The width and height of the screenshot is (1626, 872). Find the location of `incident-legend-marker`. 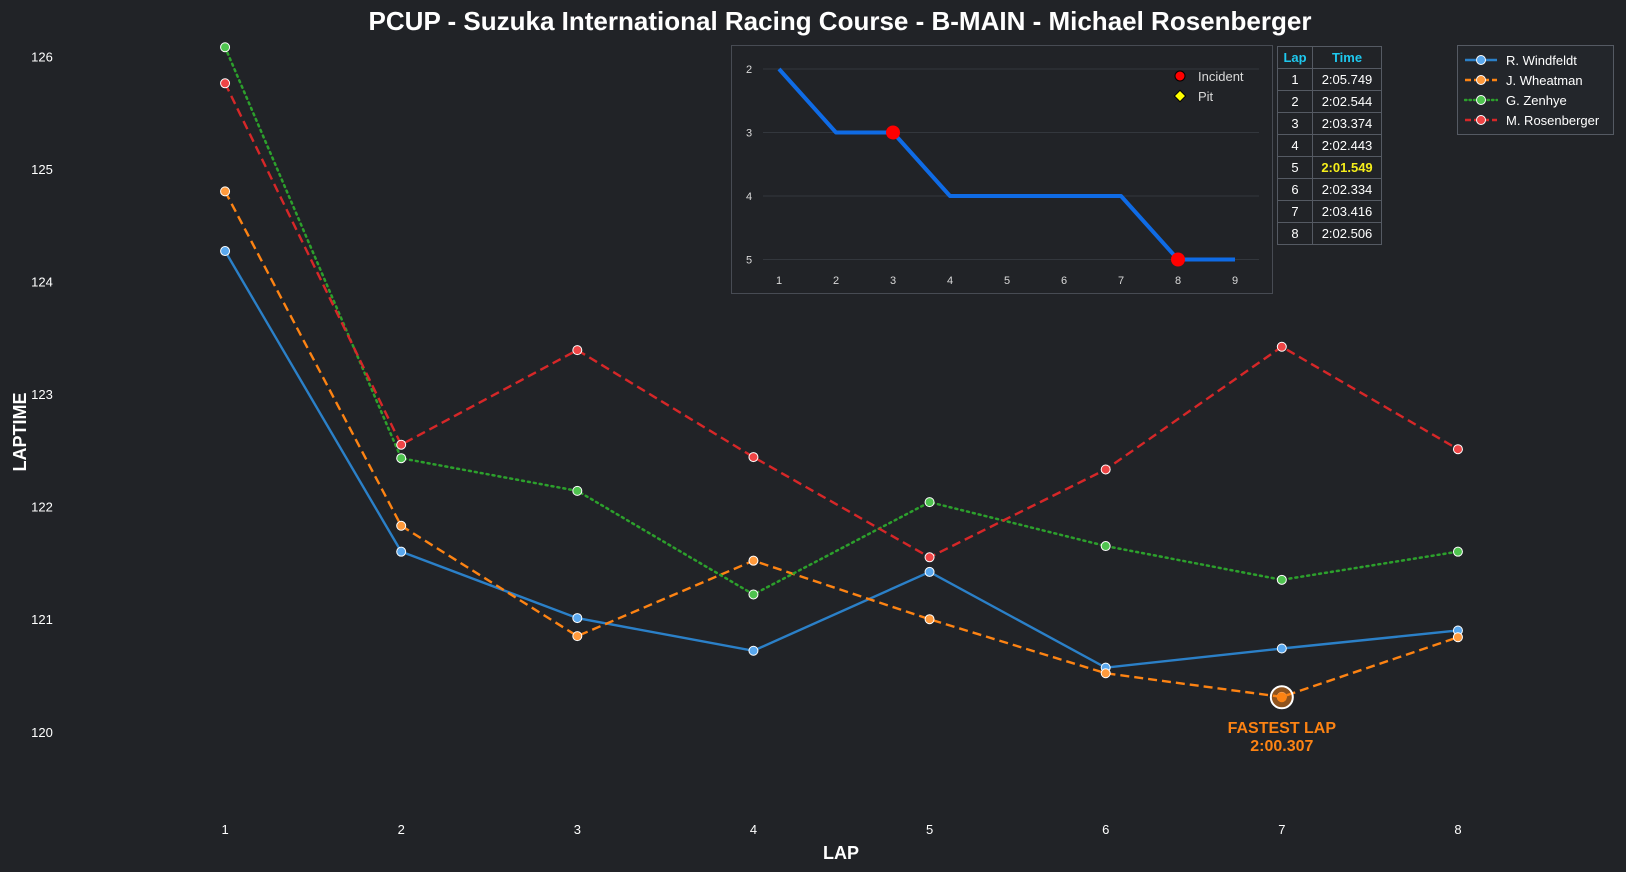

incident-legend-marker is located at coordinates (1180, 76).